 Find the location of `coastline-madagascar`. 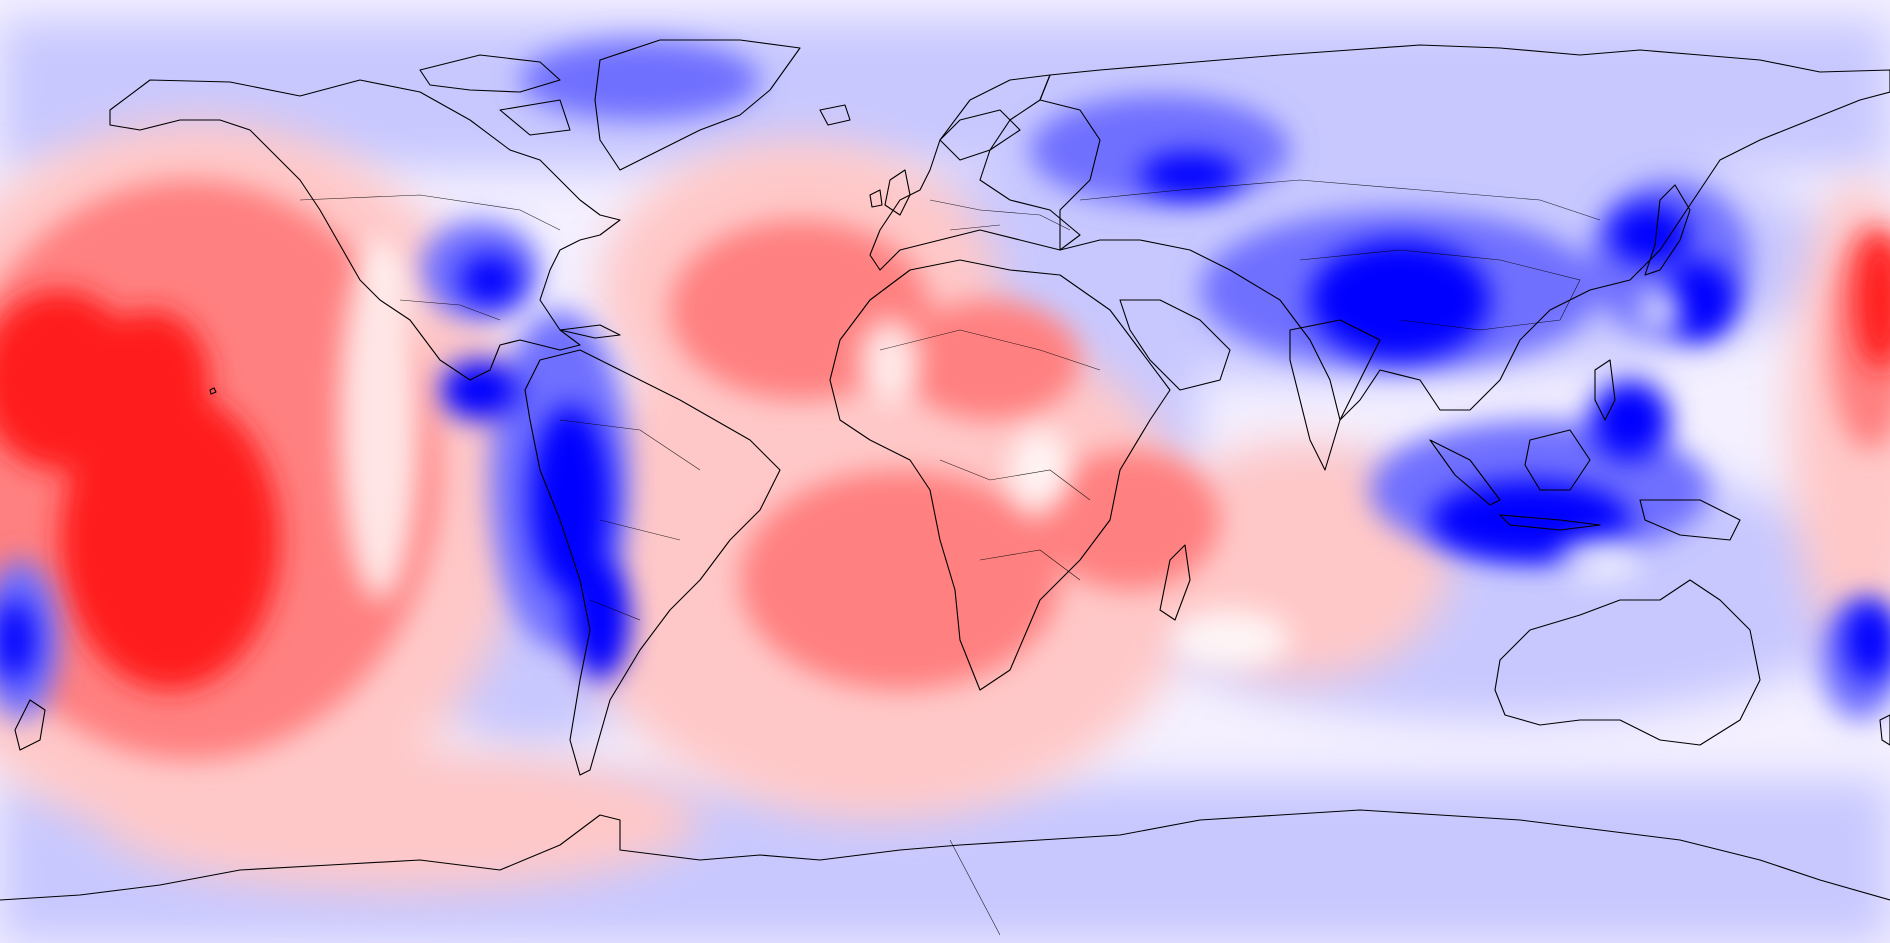

coastline-madagascar is located at coordinates (1175, 582).